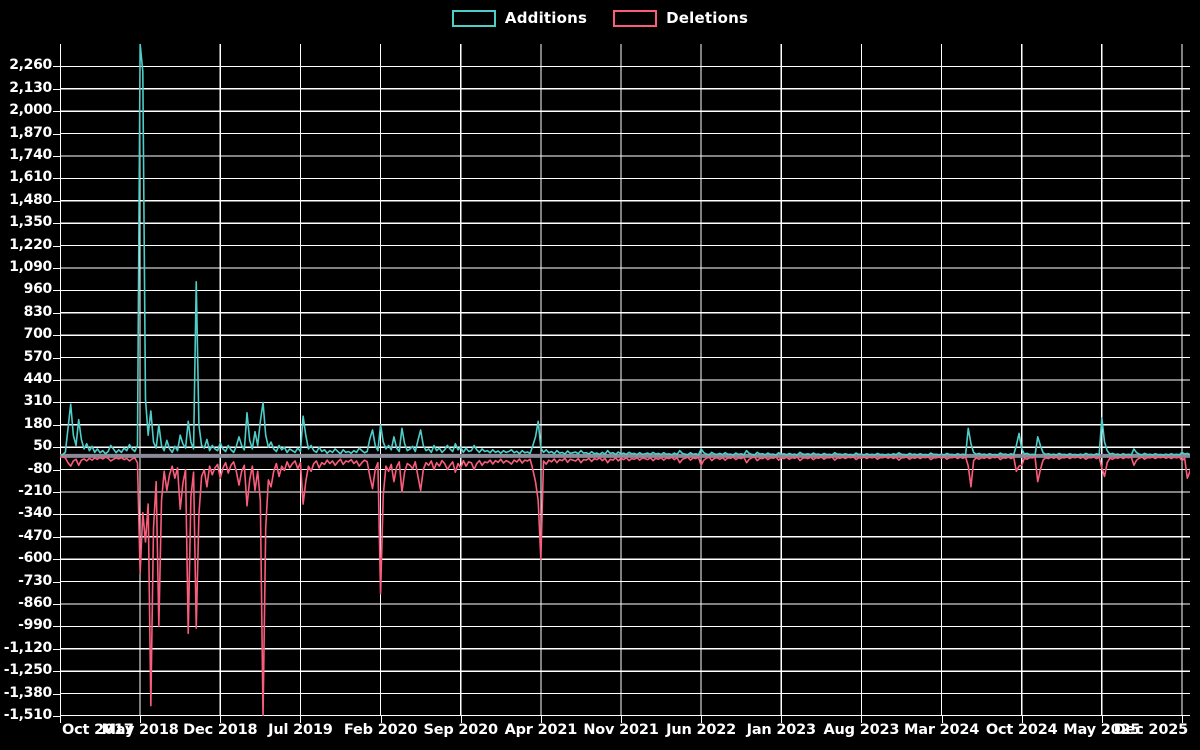 The width and height of the screenshot is (1200, 750). What do you see at coordinates (635, 18) in the screenshot?
I see `legend-swatch-deletions` at bounding box center [635, 18].